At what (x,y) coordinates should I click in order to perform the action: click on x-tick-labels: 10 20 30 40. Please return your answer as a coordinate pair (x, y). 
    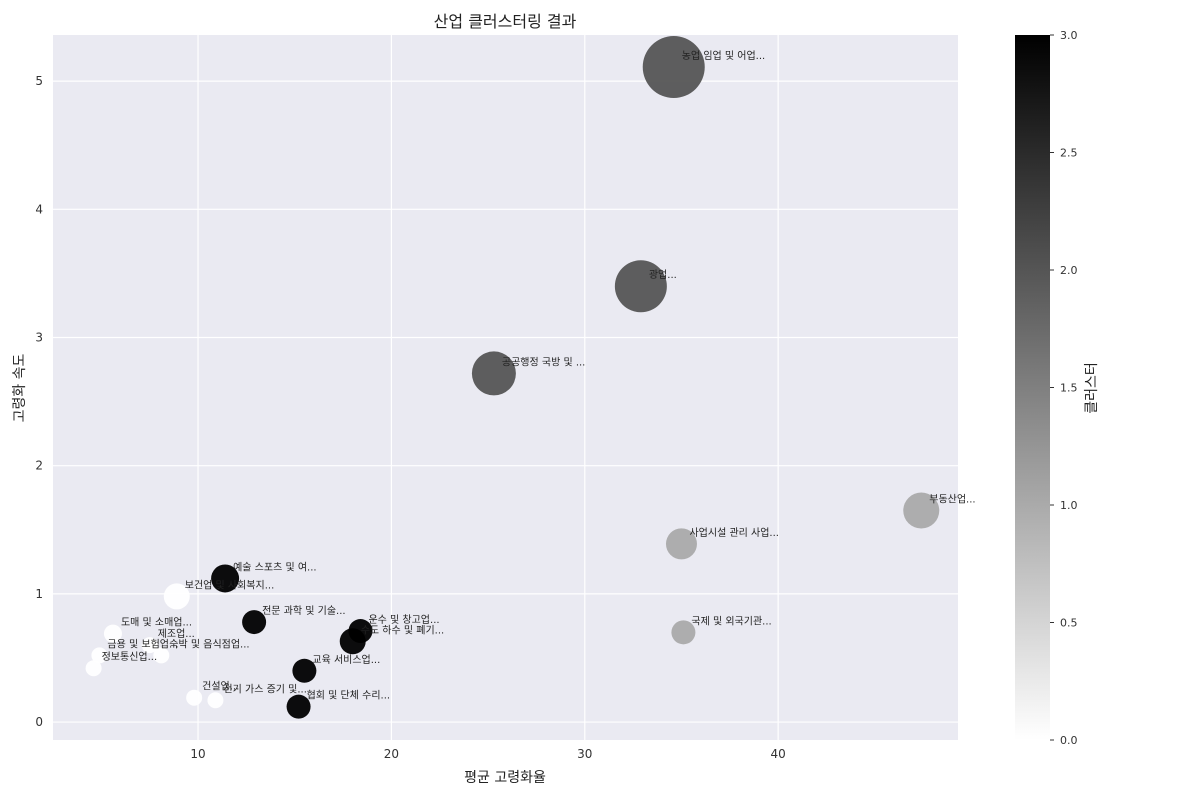
    Looking at the image, I should click on (487, 754).